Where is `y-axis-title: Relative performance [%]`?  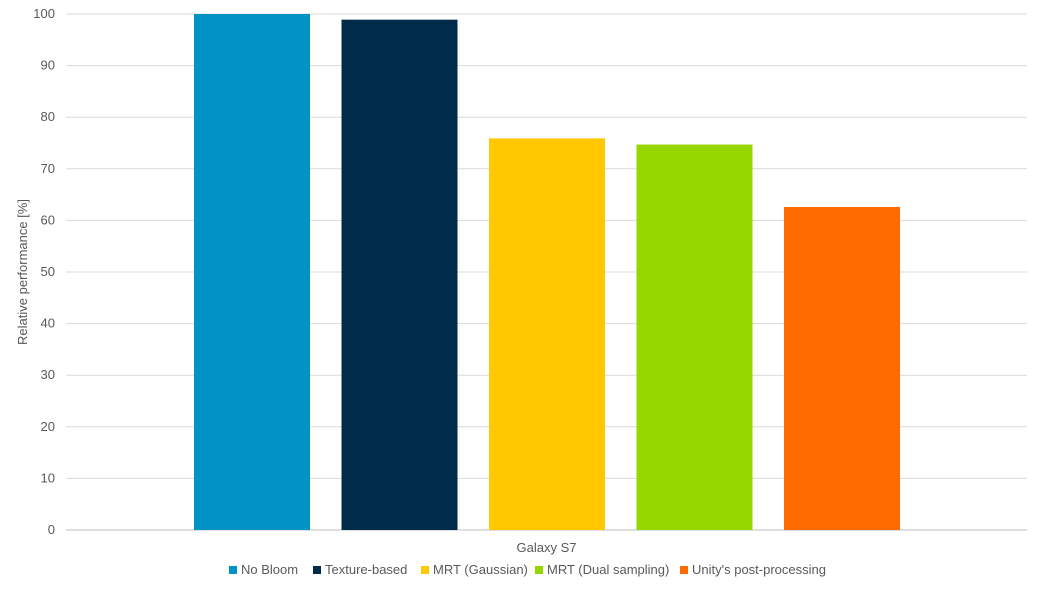
y-axis-title: Relative performance [%] is located at coordinates (22, 272).